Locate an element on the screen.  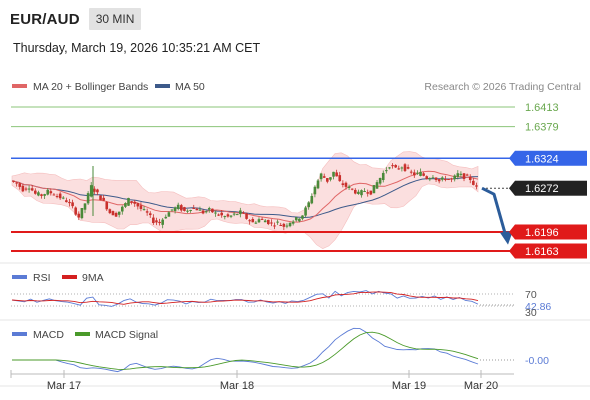
rsi-ma-legend-label: 9MA is located at coordinates (93, 278).